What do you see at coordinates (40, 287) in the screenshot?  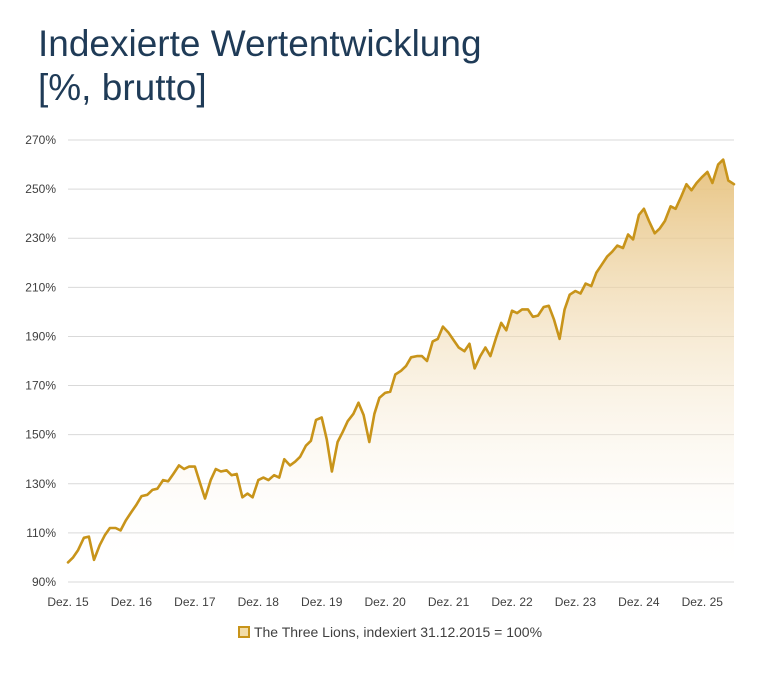 I see `y-tick-label: 210%` at bounding box center [40, 287].